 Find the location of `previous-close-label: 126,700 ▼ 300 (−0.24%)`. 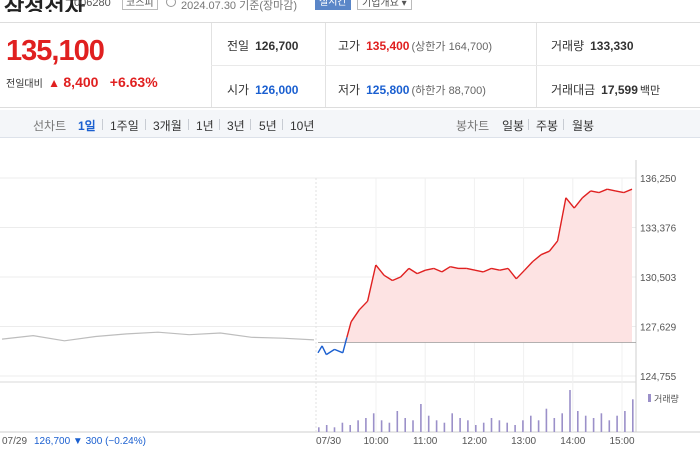

previous-close-label: 126,700 ▼ 300 (−0.24%) is located at coordinates (90, 441).